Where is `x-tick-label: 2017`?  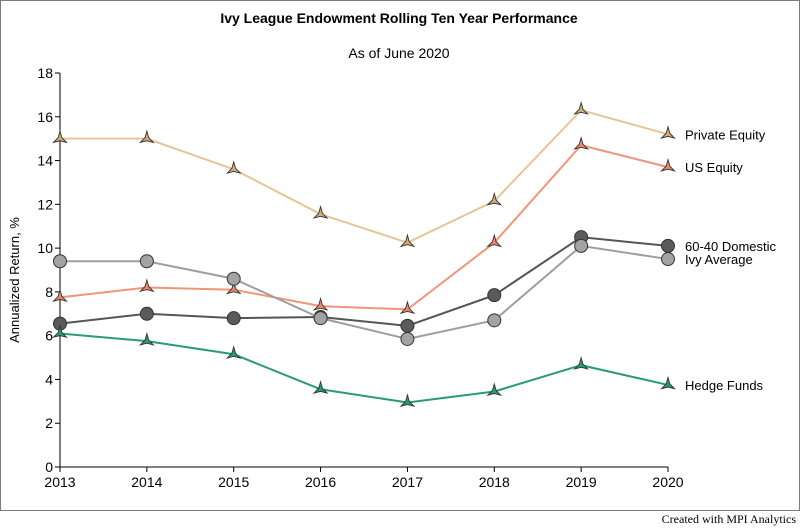
x-tick-label: 2017 is located at coordinates (407, 482).